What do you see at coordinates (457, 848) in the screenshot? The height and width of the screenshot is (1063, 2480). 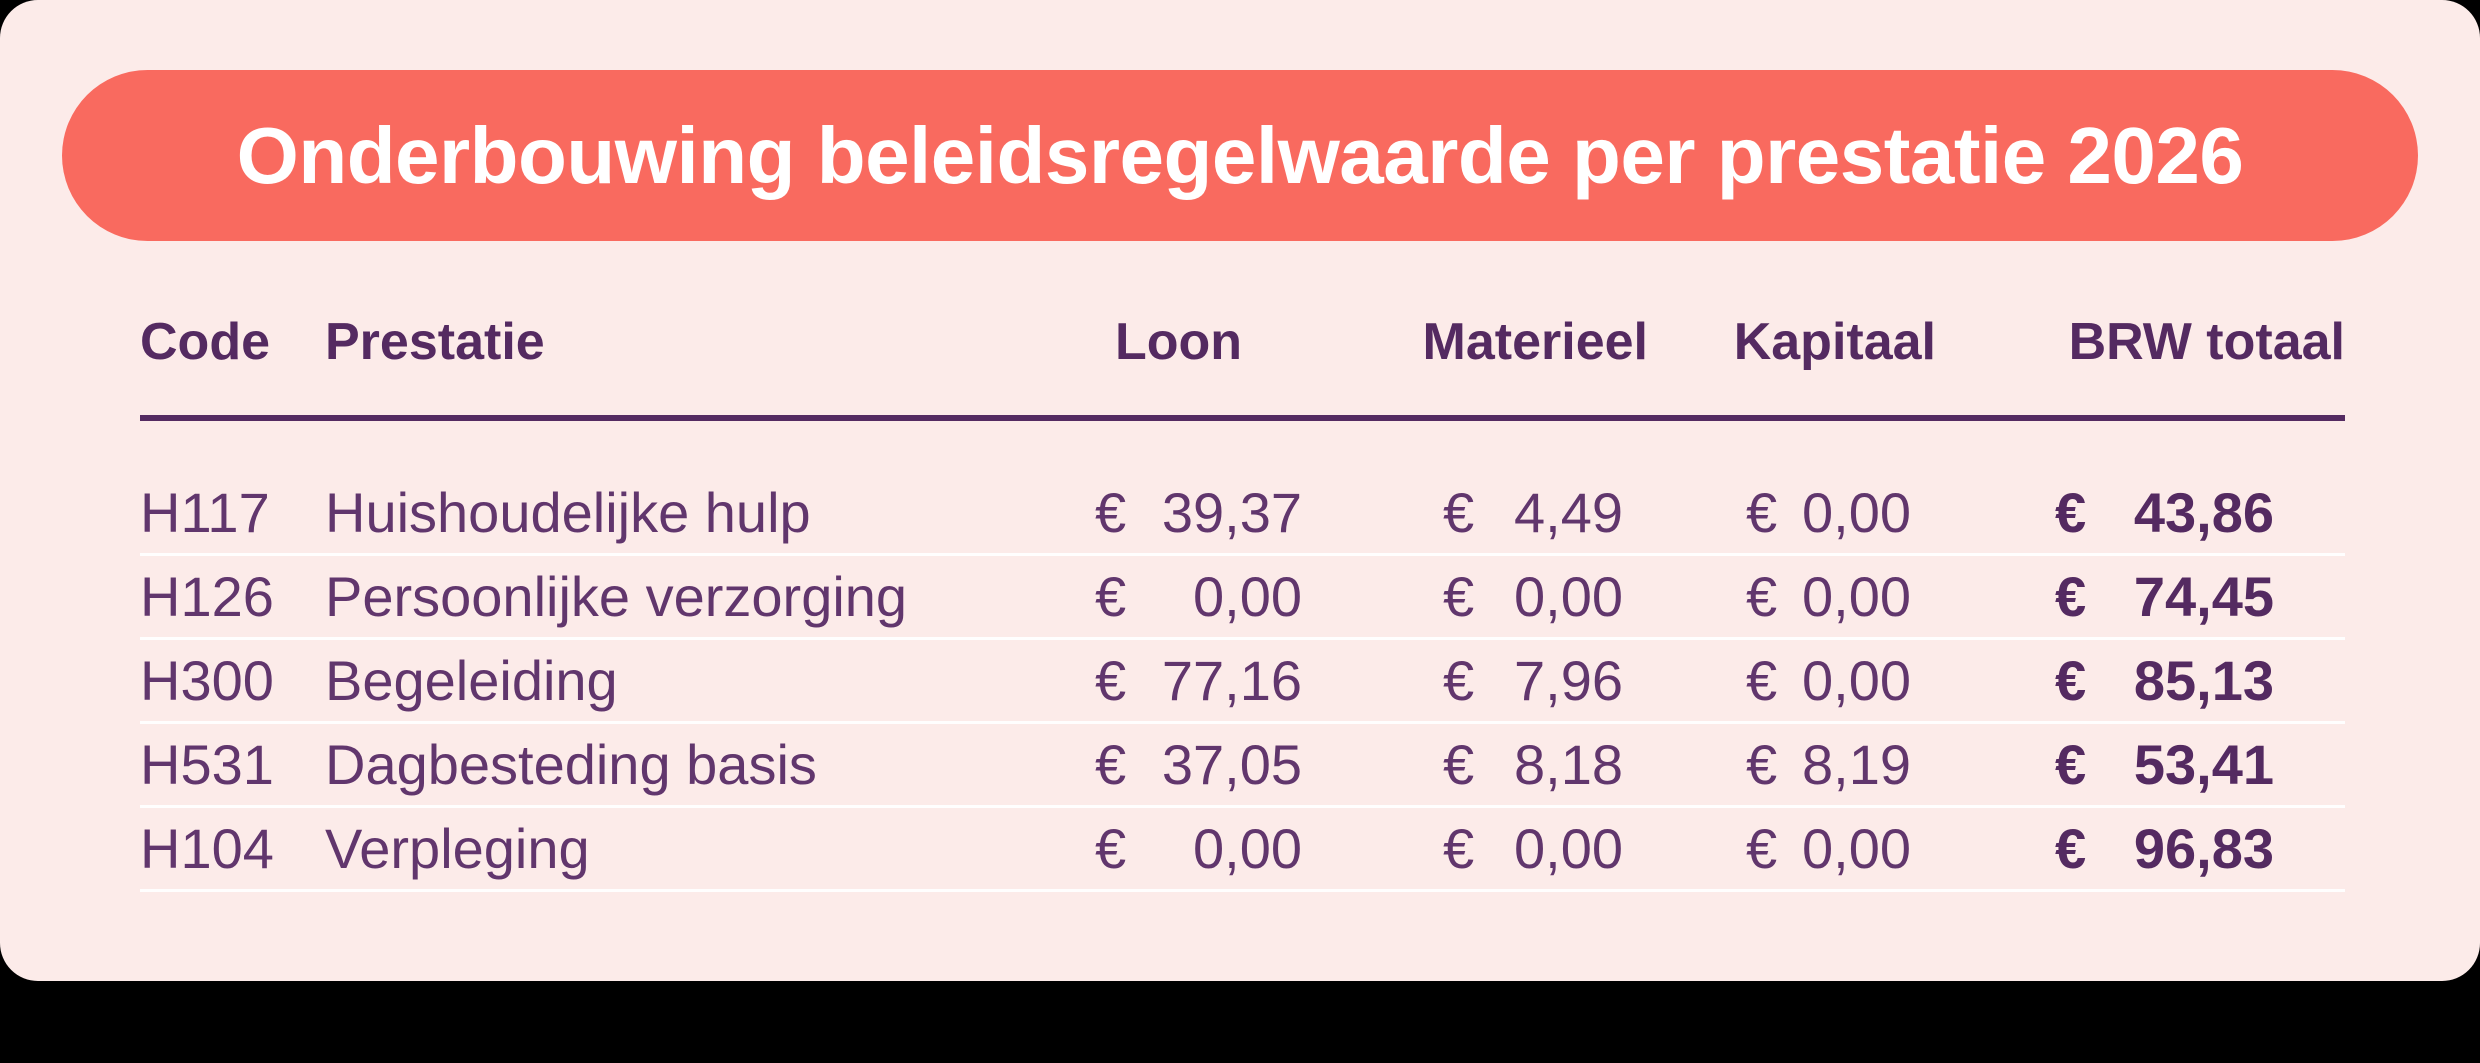 I see `prestatie-cell: Verpleging` at bounding box center [457, 848].